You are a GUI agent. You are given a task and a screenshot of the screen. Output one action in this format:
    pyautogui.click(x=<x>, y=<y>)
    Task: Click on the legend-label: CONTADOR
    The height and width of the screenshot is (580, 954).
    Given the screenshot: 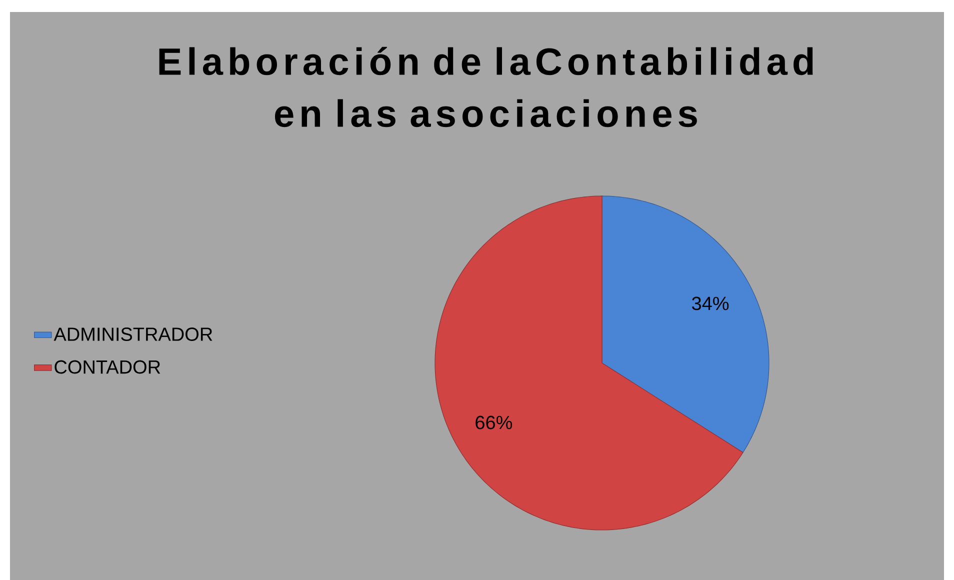 What is the action you would take?
    pyautogui.click(x=107, y=367)
    